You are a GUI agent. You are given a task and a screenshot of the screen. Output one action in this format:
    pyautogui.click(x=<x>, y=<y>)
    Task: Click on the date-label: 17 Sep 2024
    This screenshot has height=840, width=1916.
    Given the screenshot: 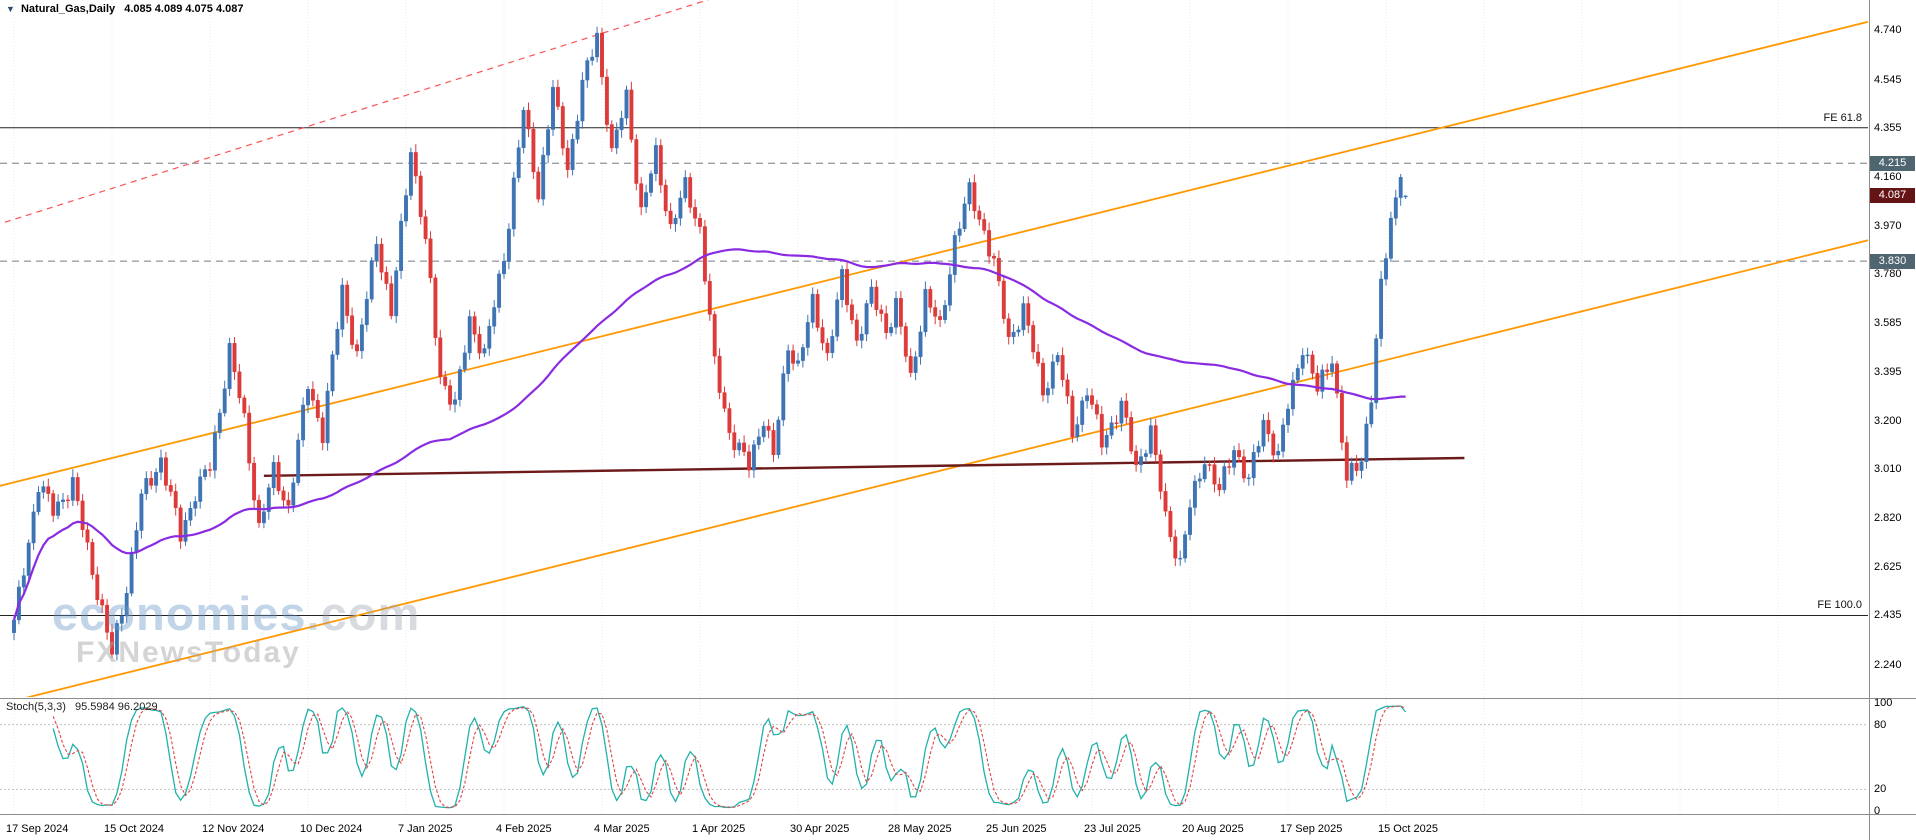 What is the action you would take?
    pyautogui.click(x=37, y=829)
    